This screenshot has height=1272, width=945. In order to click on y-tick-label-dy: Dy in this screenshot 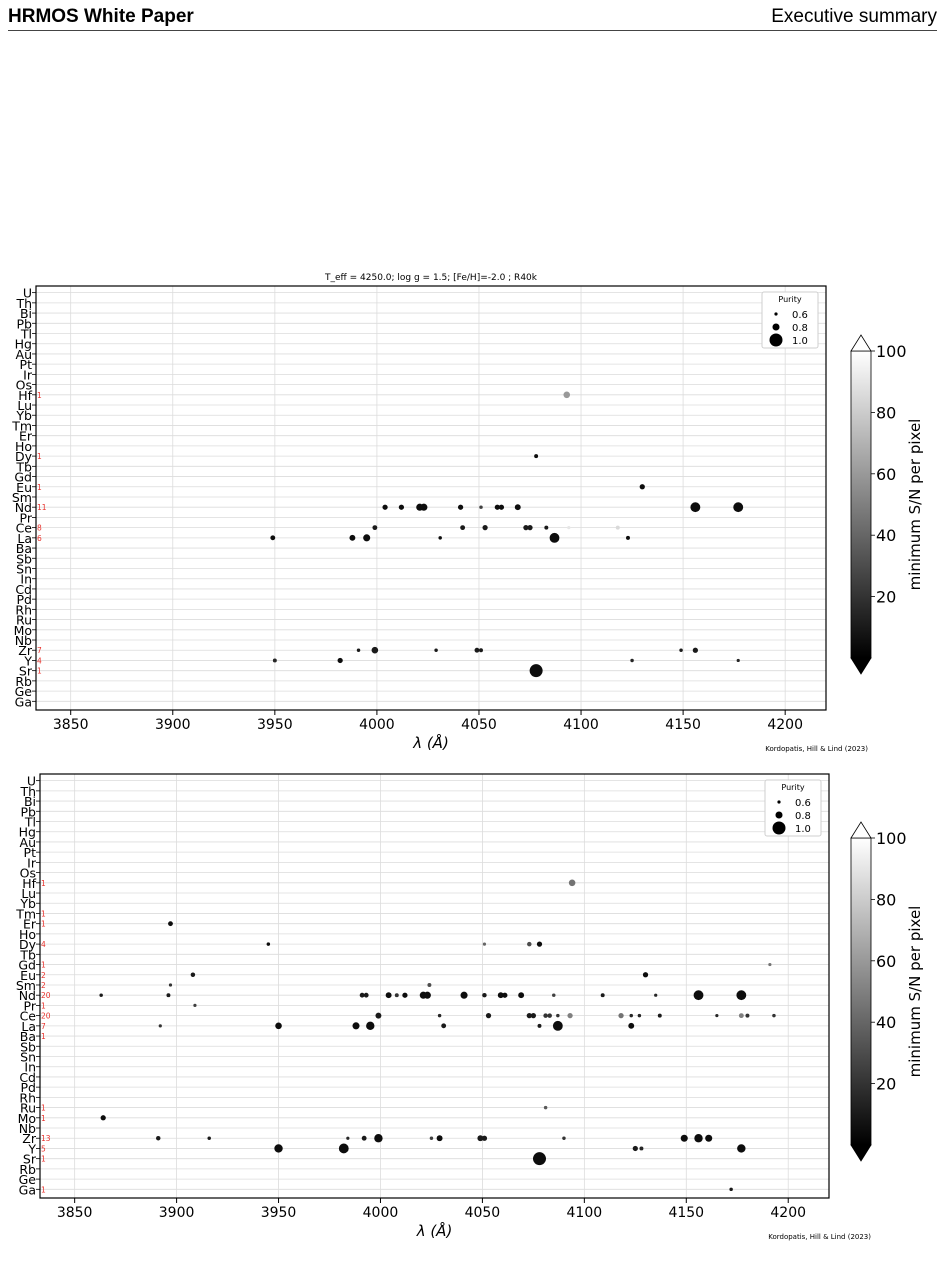, I will do `click(28, 944)`.